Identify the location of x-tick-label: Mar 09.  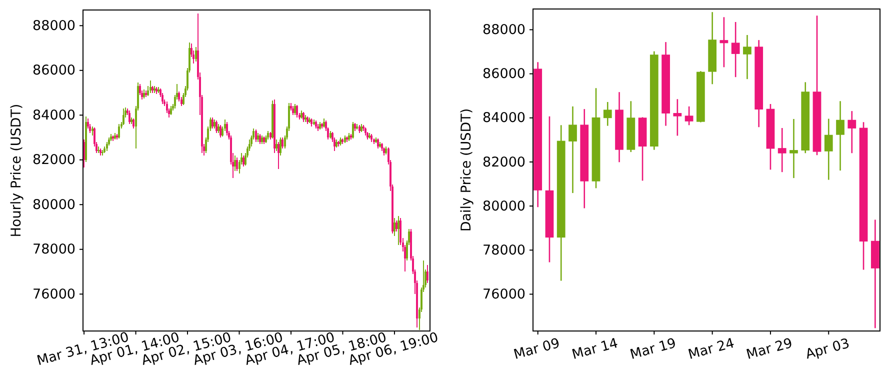
(537, 349).